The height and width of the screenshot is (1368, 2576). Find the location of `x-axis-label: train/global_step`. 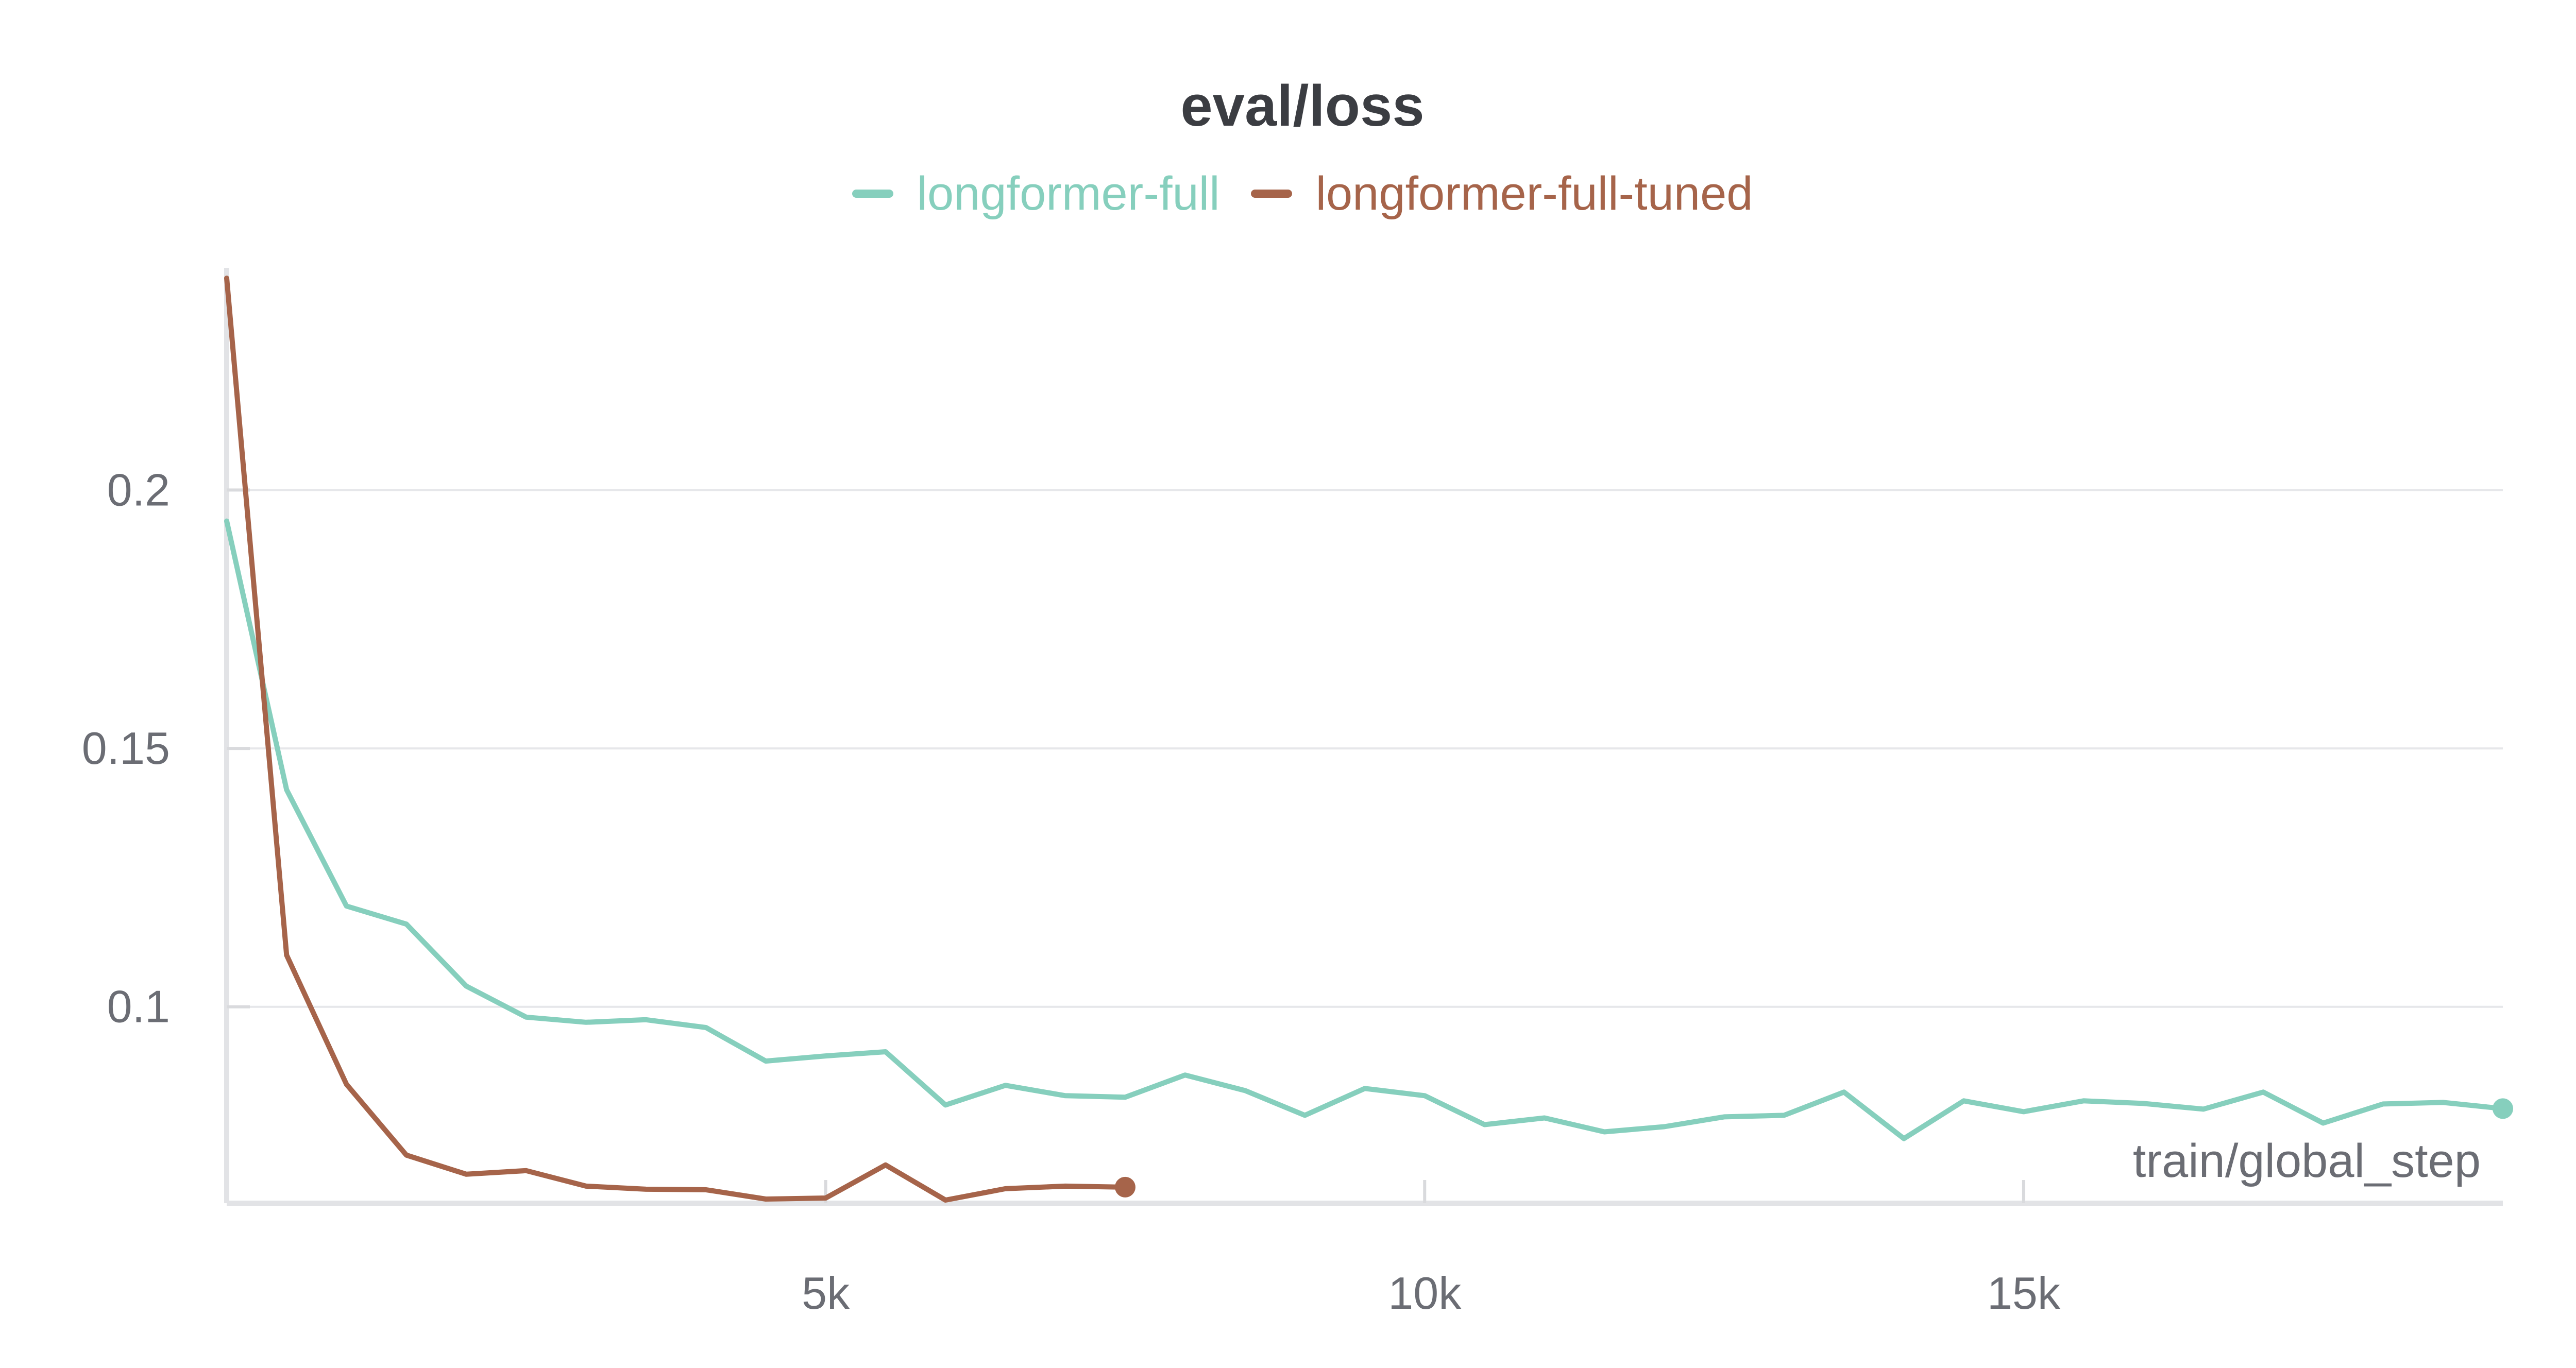

x-axis-label: train/global_step is located at coordinates (2307, 1161).